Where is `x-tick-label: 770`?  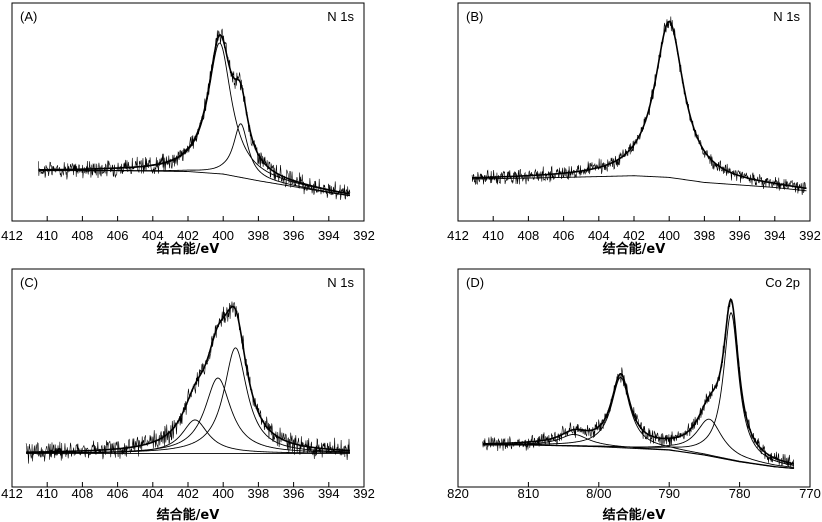
x-tick-label: 770 is located at coordinates (810, 493).